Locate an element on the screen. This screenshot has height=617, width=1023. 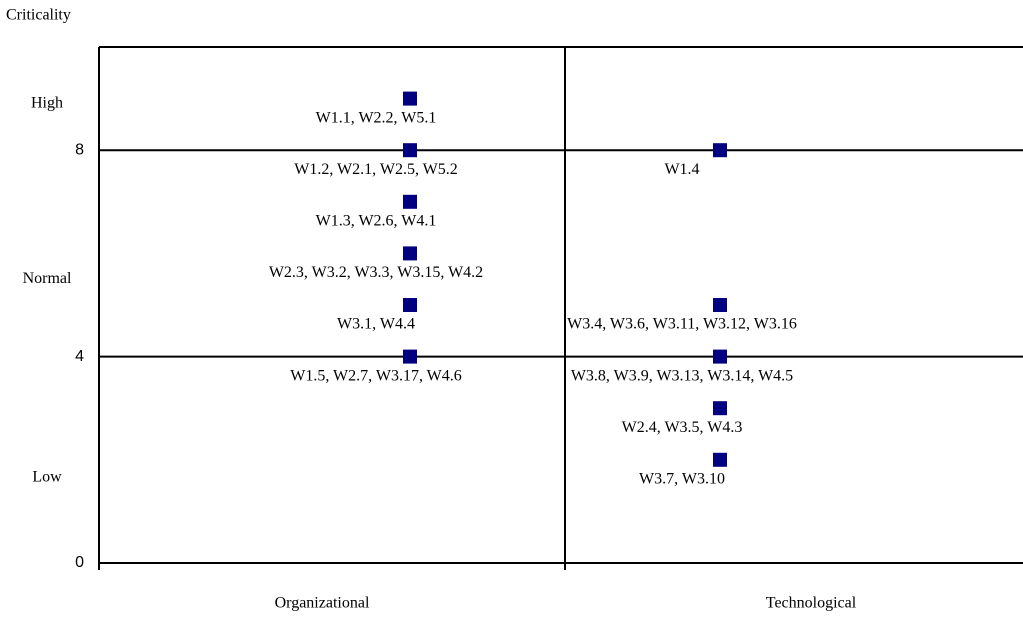
point-label: W1.4 is located at coordinates (681, 169).